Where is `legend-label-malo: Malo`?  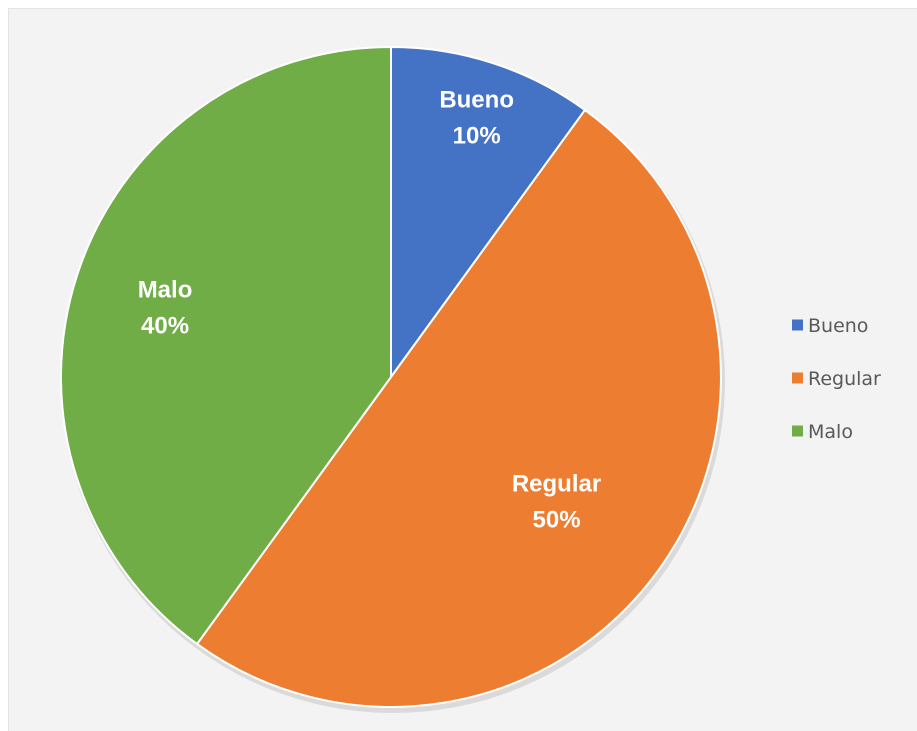
legend-label-malo: Malo is located at coordinates (830, 432).